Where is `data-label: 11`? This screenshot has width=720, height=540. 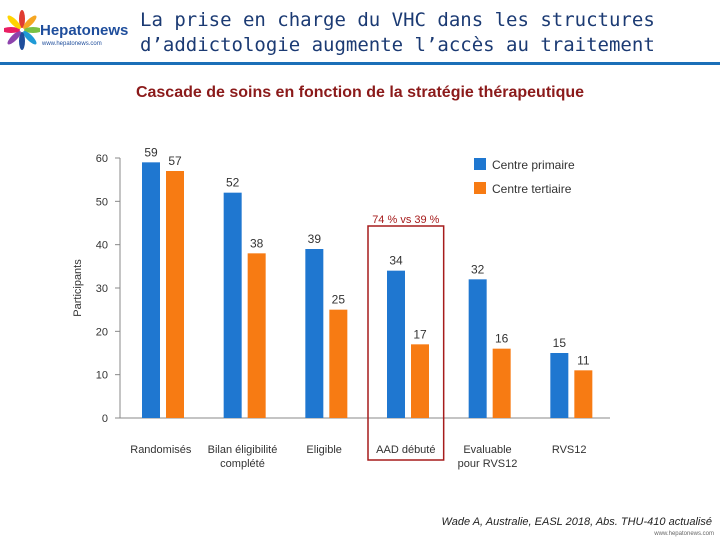
data-label: 11 is located at coordinates (583, 360).